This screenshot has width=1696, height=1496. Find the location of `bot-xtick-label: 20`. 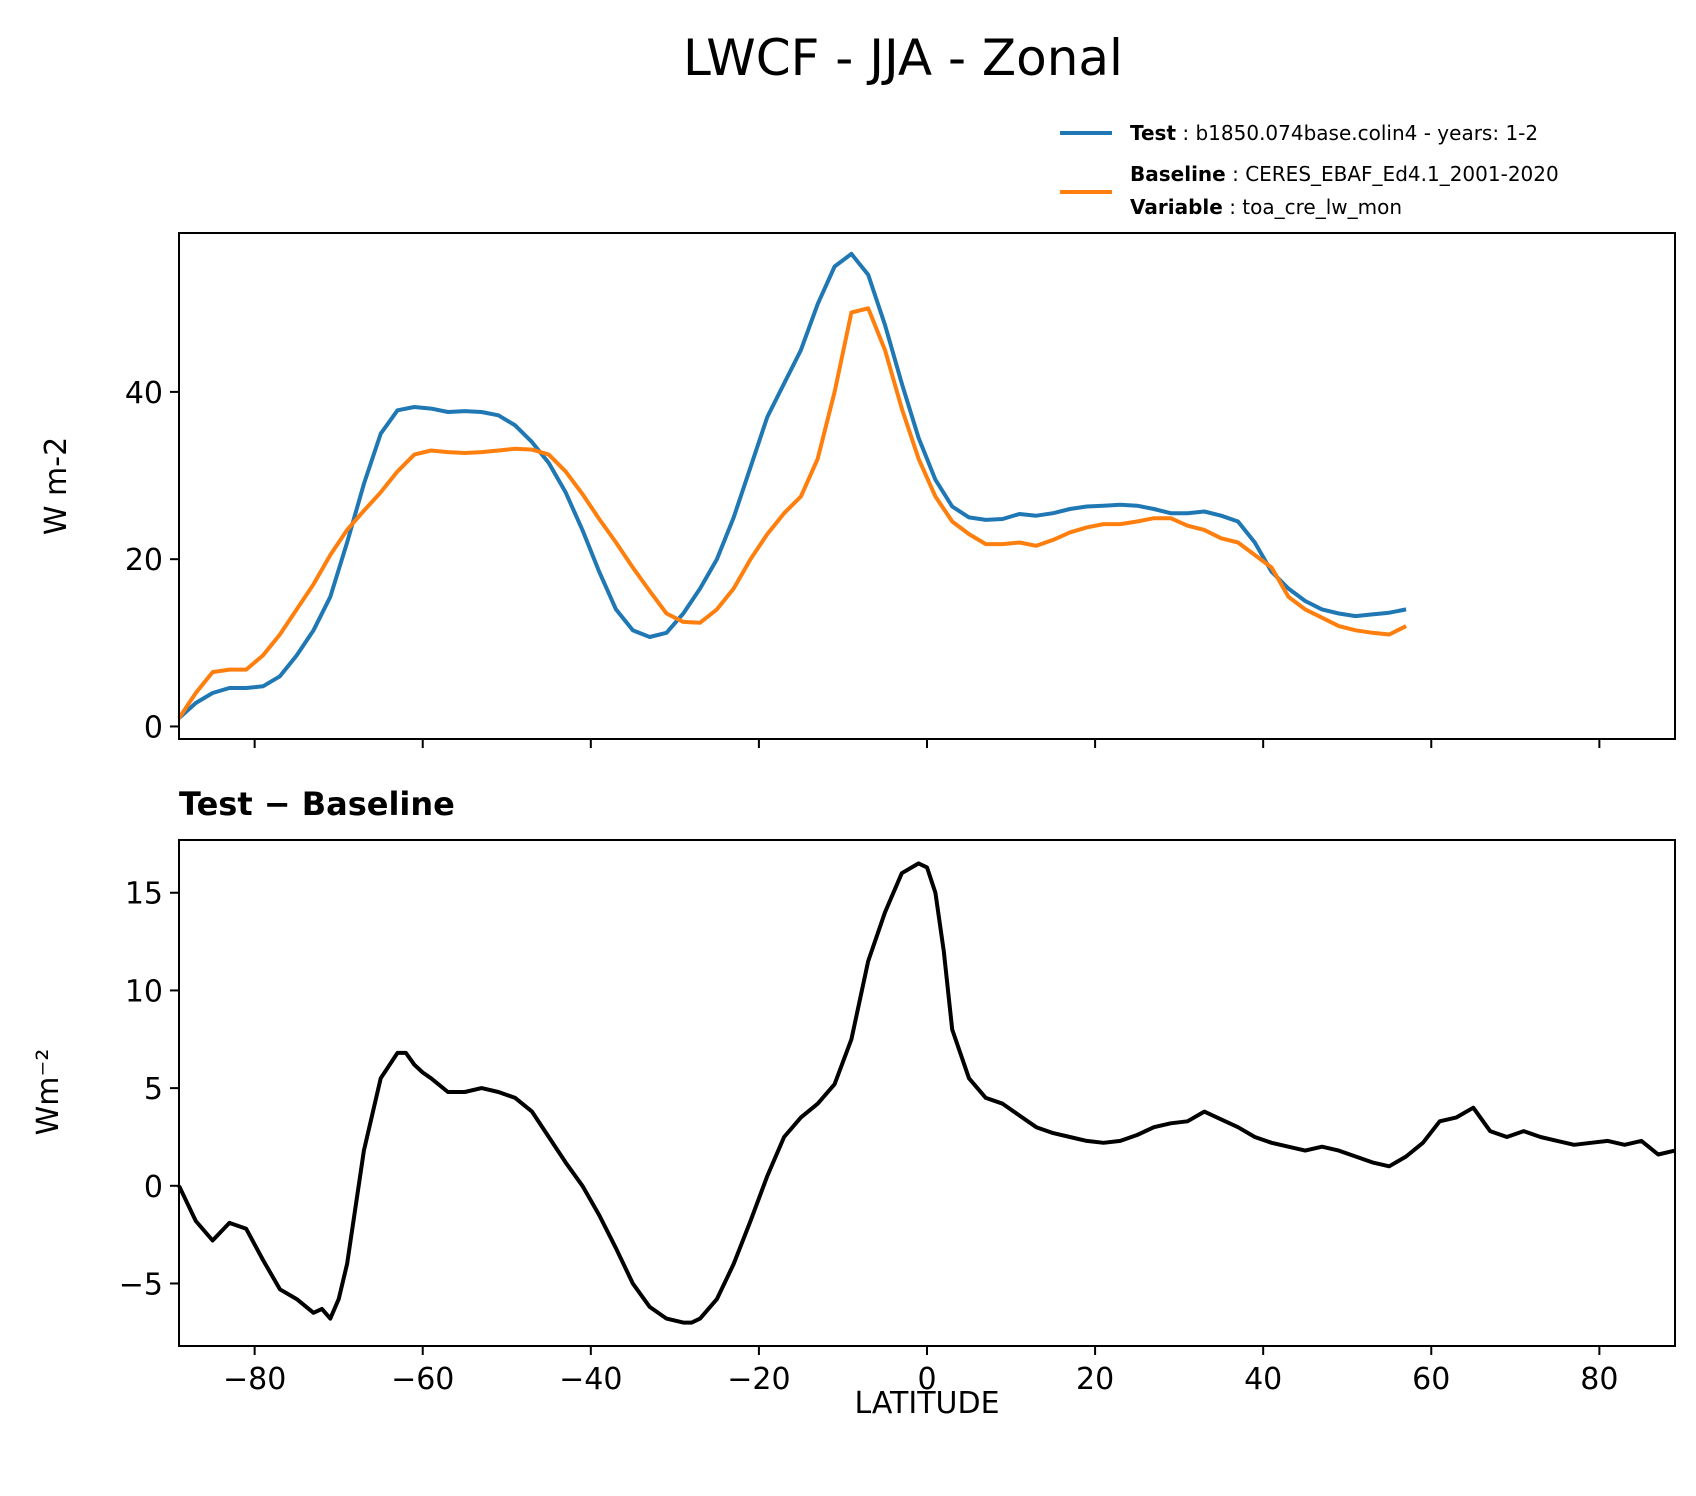

bot-xtick-label: 20 is located at coordinates (1095, 1379).